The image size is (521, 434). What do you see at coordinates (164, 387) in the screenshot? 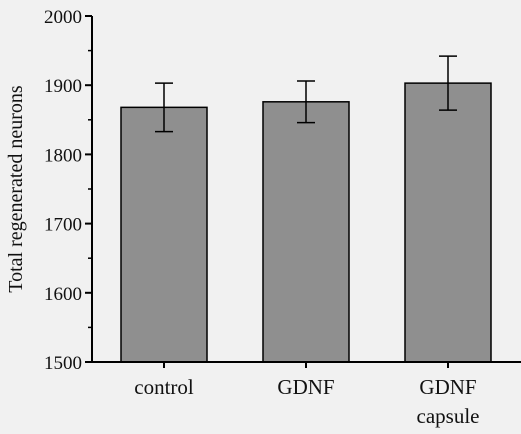
I see `x-category-label: control` at bounding box center [164, 387].